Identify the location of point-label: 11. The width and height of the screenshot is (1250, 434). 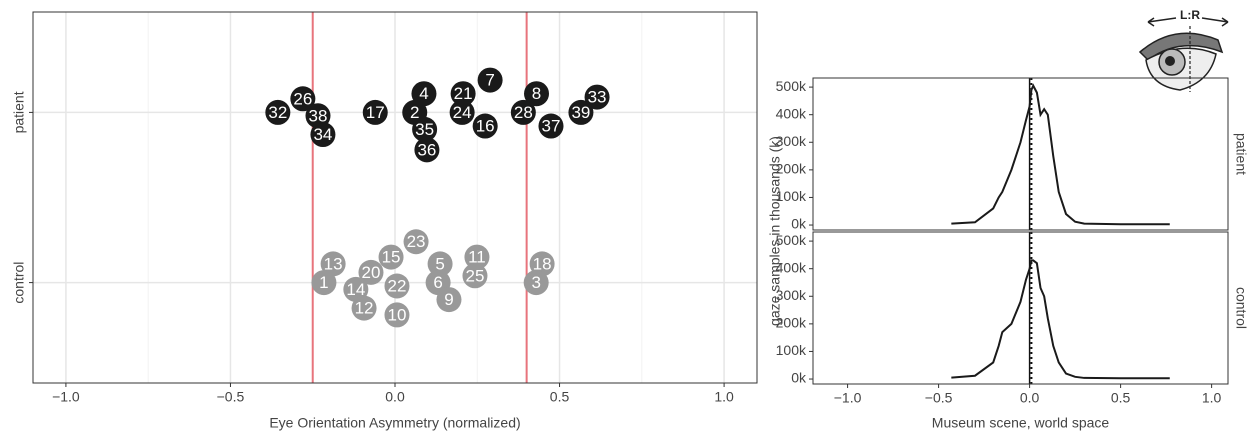
(477, 257).